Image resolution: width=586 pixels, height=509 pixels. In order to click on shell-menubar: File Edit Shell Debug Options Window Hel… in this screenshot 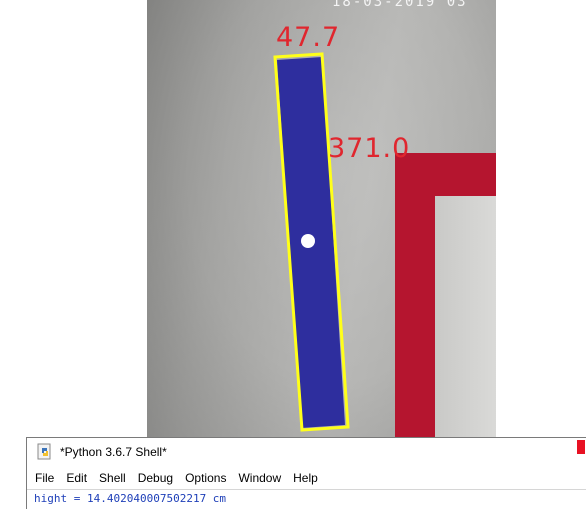, I will do `click(306, 478)`.